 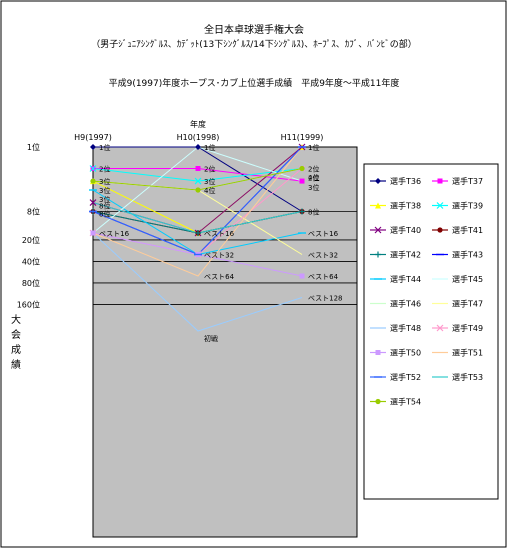 I want to click on x-axis-title: 年度, so click(x=198, y=124).